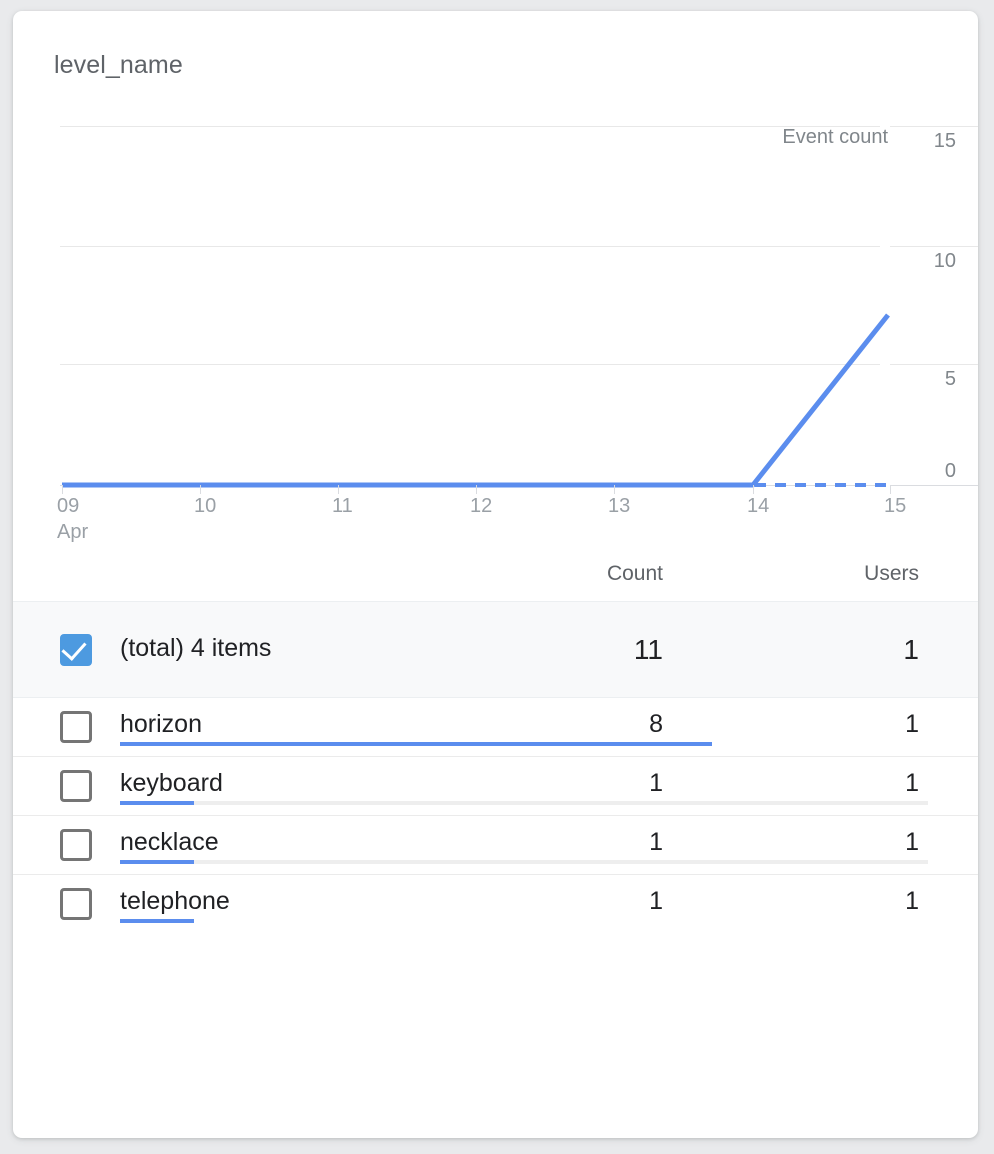  Describe the element at coordinates (76, 727) in the screenshot. I see `checkbox-horizon` at that location.